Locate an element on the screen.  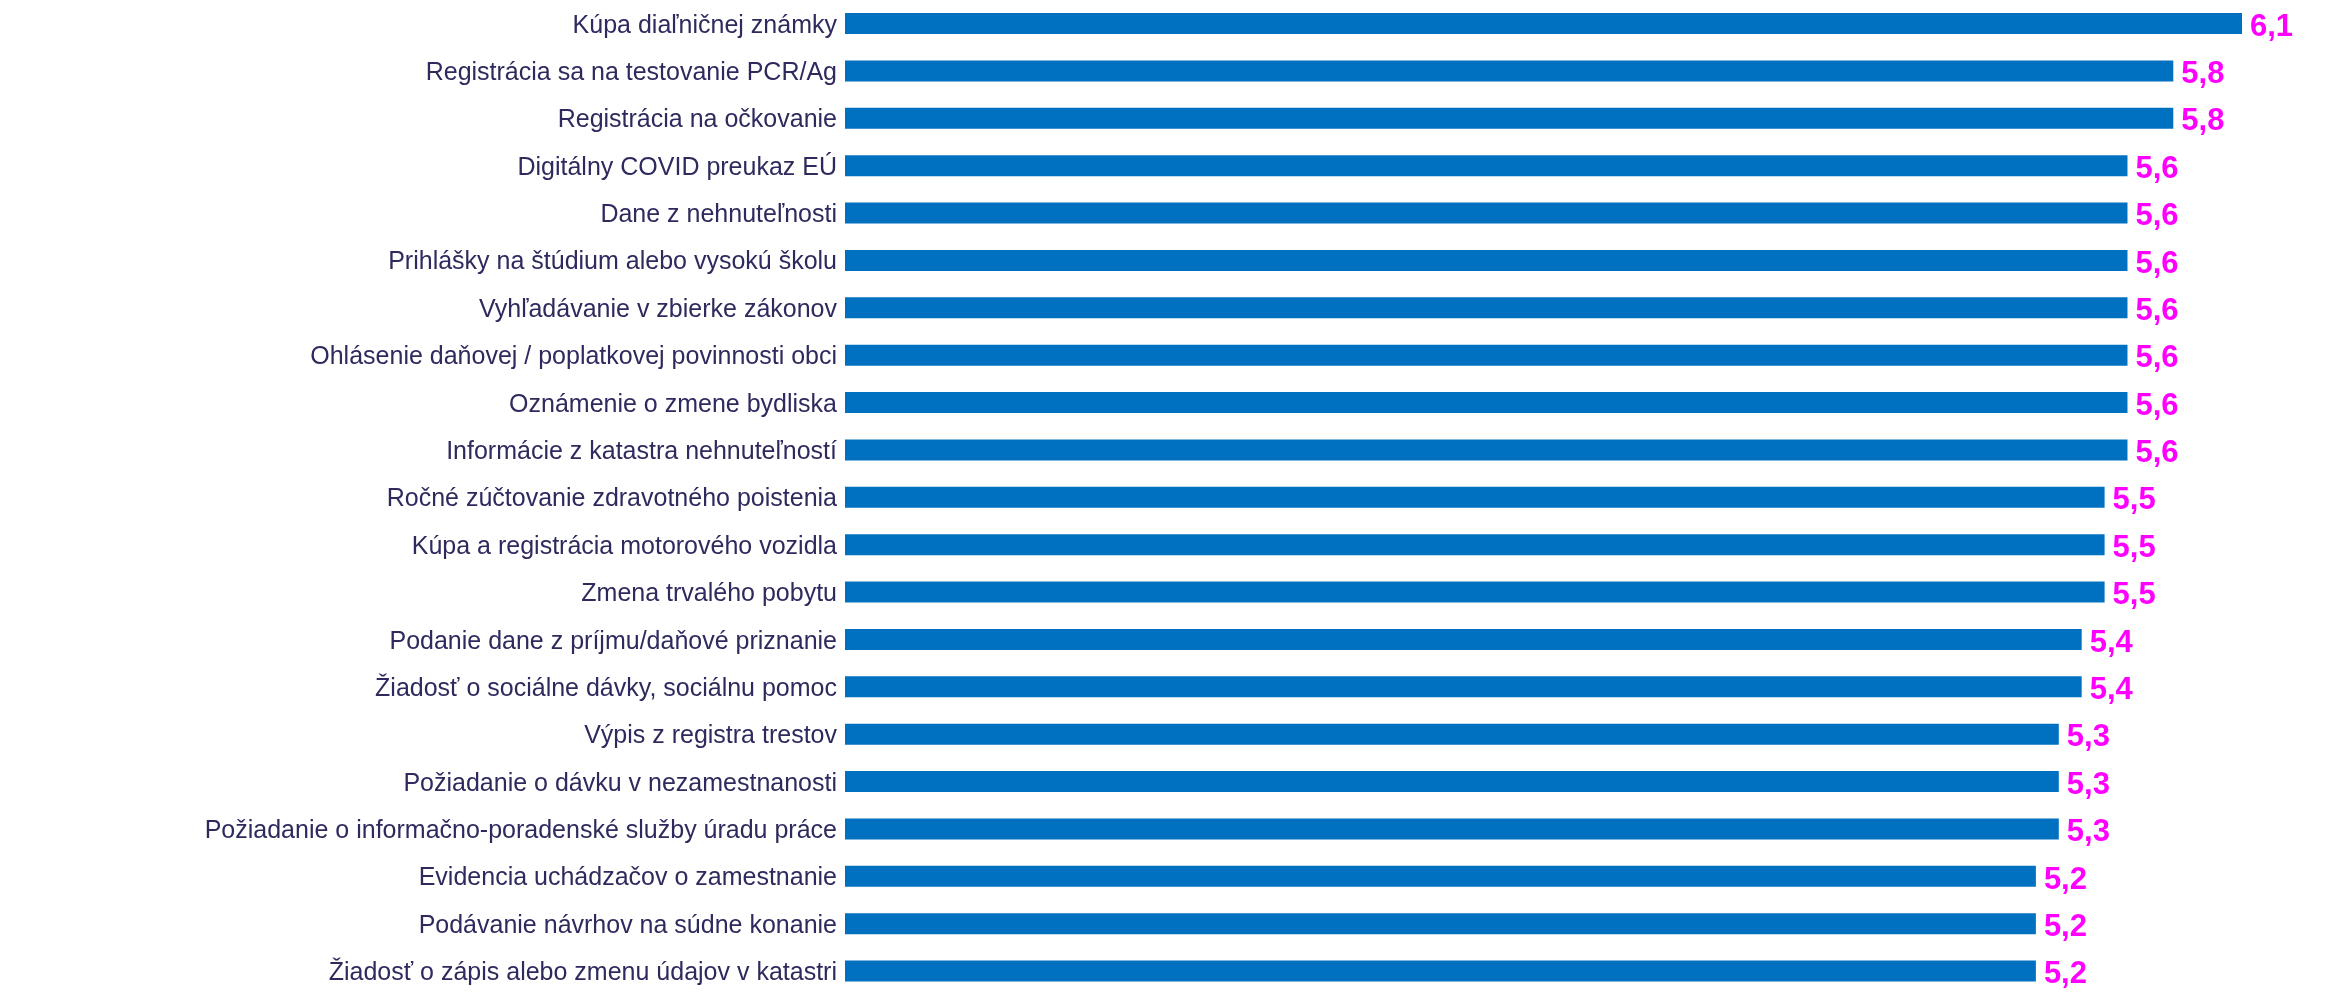
y-tick-label: Žiadosť o zápis alebo zmenu údajov v katastri is located at coordinates (582, 971).